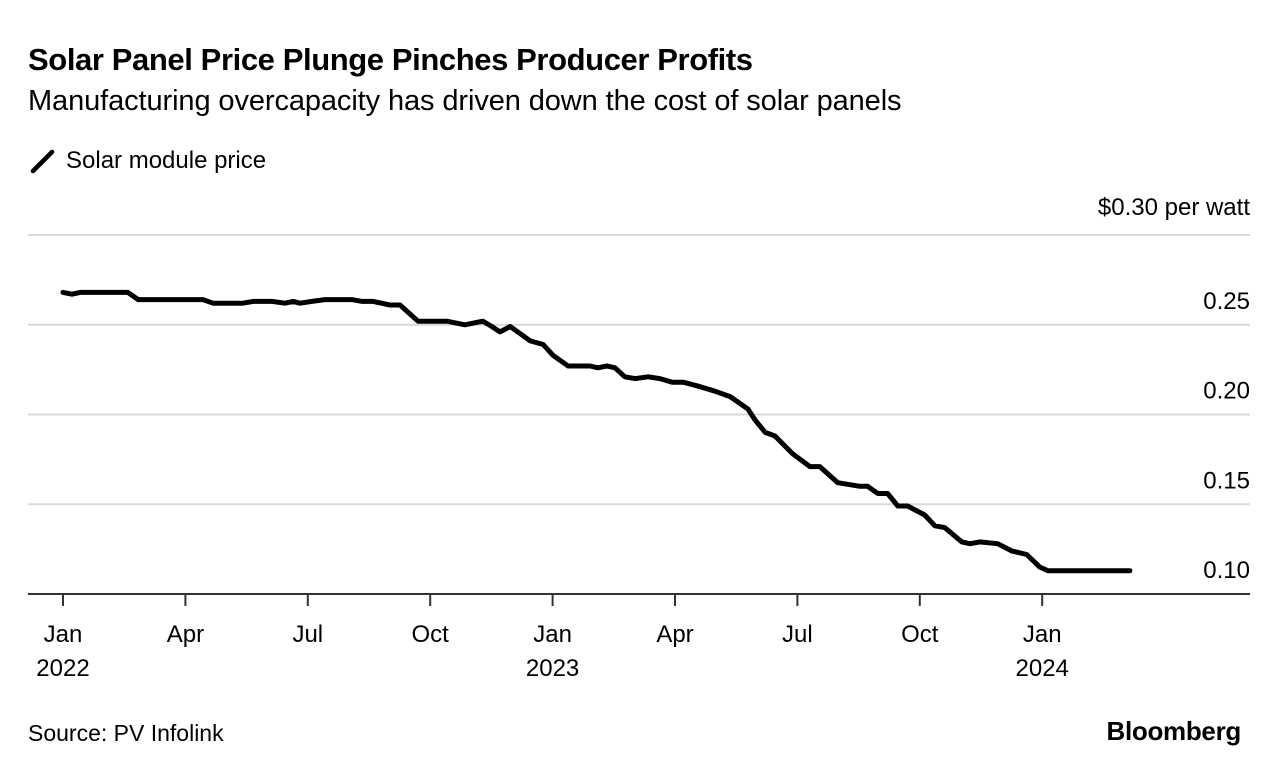 This screenshot has width=1279, height=776. Describe the element at coordinates (552, 668) in the screenshot. I see `x-tick-year-label: 2023` at that location.